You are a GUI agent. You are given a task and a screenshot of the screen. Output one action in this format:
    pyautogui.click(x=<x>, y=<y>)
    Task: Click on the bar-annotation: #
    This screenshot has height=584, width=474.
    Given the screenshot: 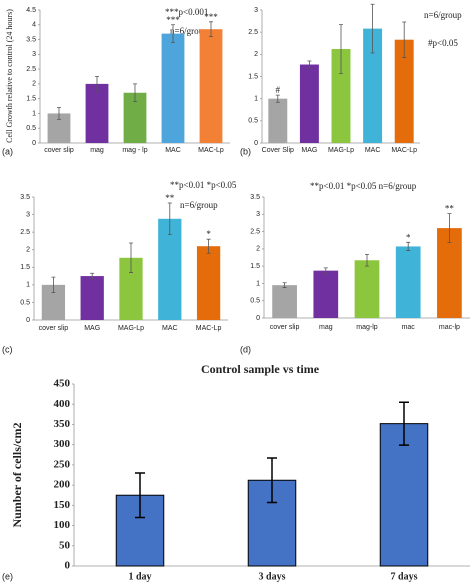 What is the action you would take?
    pyautogui.click(x=278, y=90)
    